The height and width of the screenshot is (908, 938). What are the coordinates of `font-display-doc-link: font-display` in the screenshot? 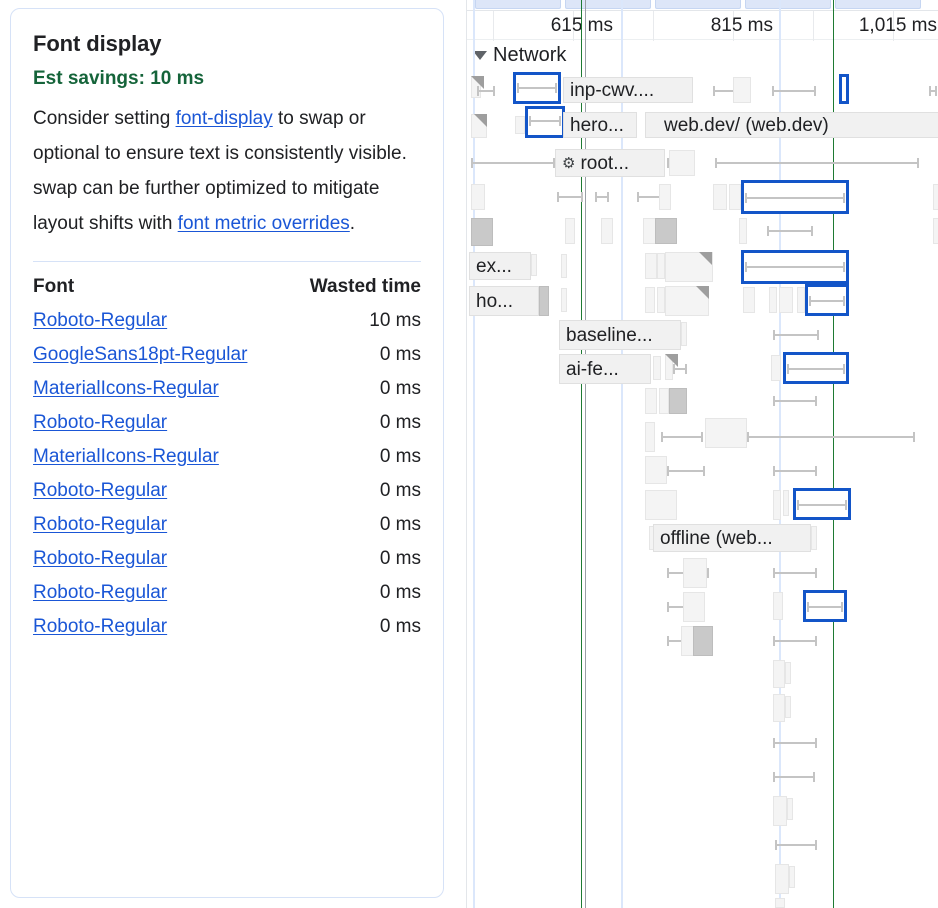 It's located at (224, 118).